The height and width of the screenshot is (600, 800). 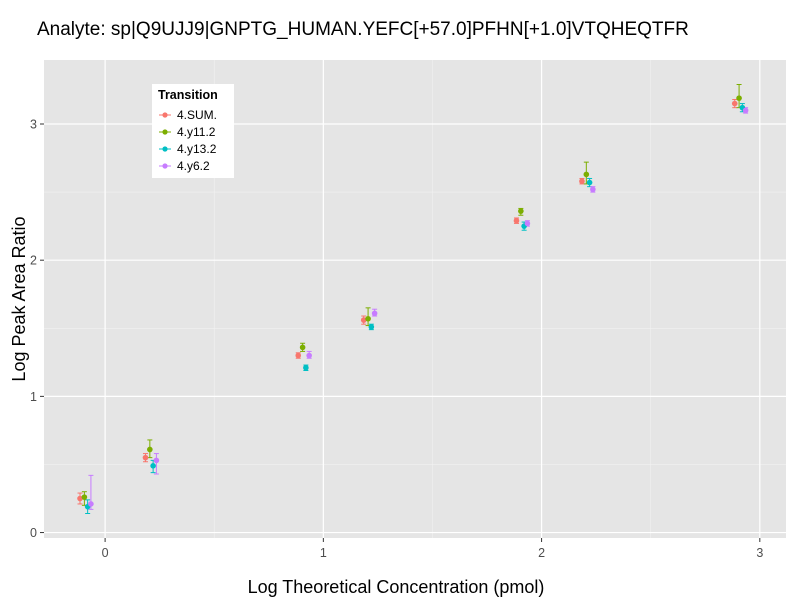 I want to click on y-tick-label: 3, so click(x=33, y=125).